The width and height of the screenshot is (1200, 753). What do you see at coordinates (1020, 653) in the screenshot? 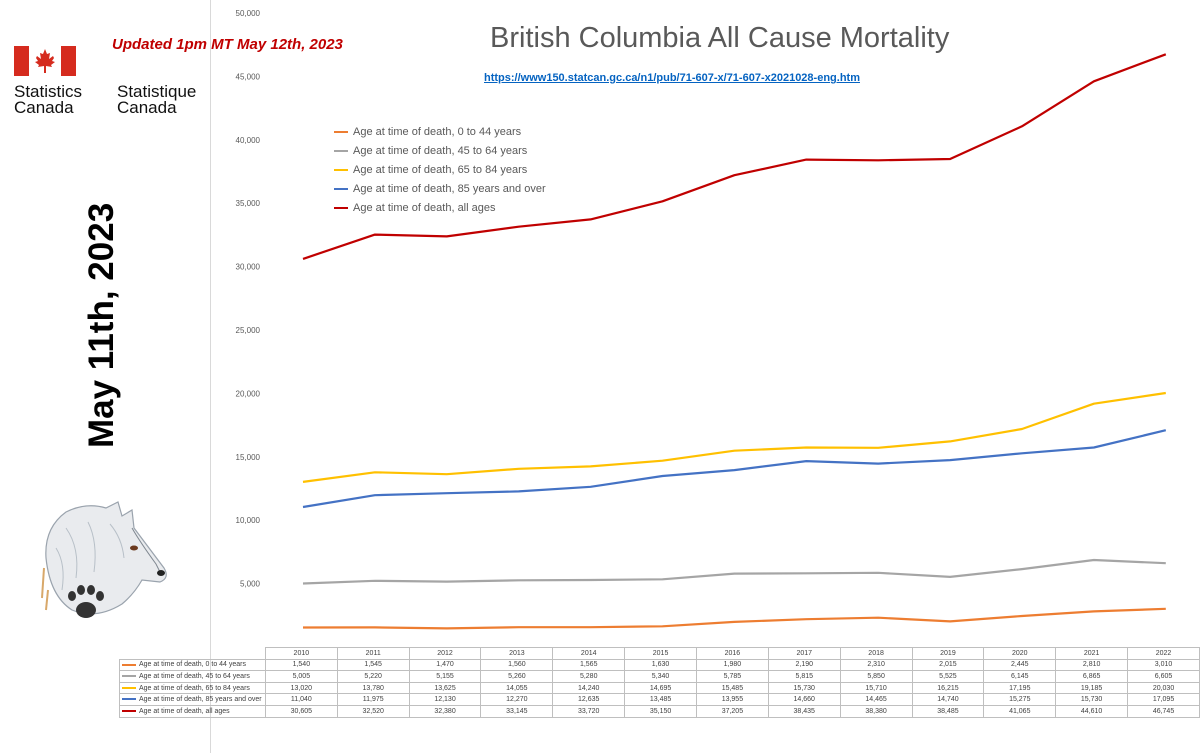
I see `year-header-cell: 2020` at bounding box center [1020, 653].